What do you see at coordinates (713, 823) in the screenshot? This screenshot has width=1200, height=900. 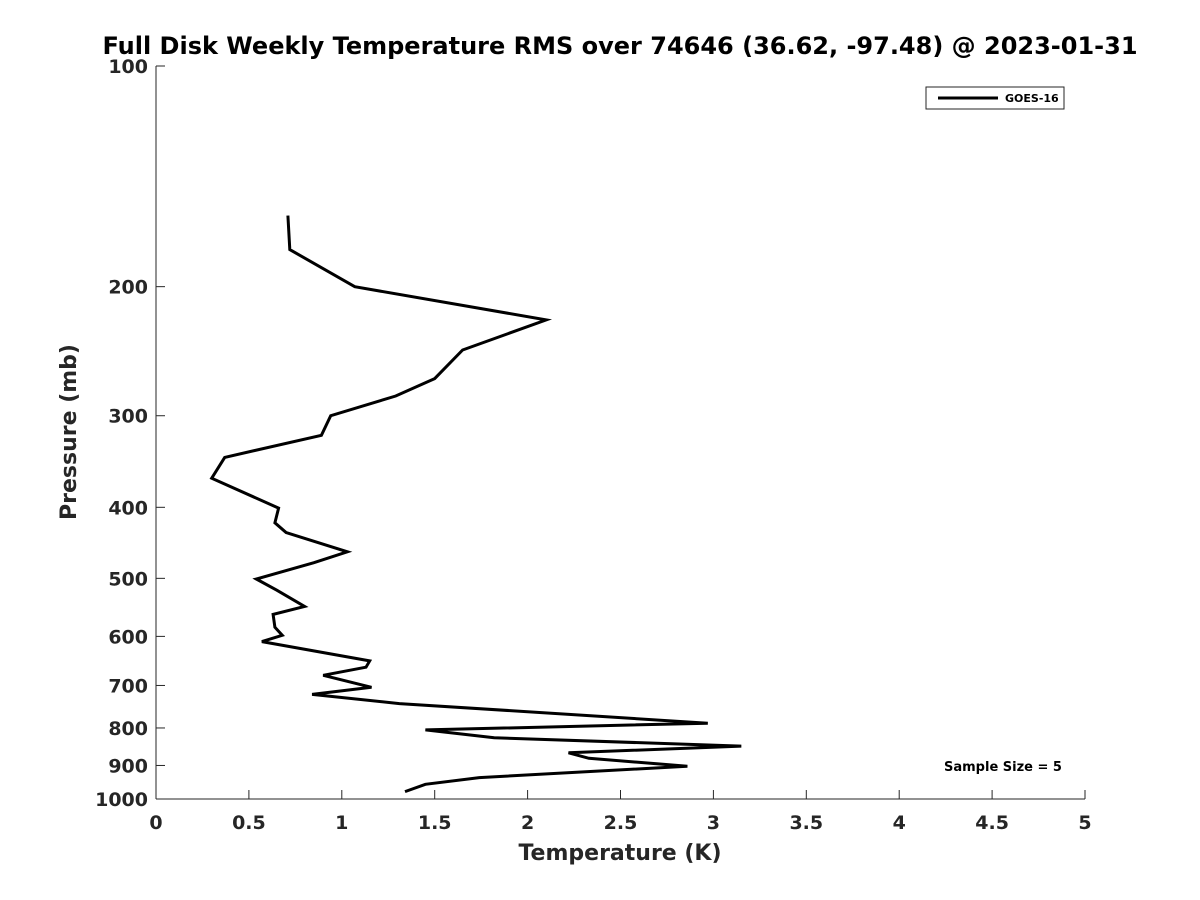 I see `x-tick-label: 3` at bounding box center [713, 823].